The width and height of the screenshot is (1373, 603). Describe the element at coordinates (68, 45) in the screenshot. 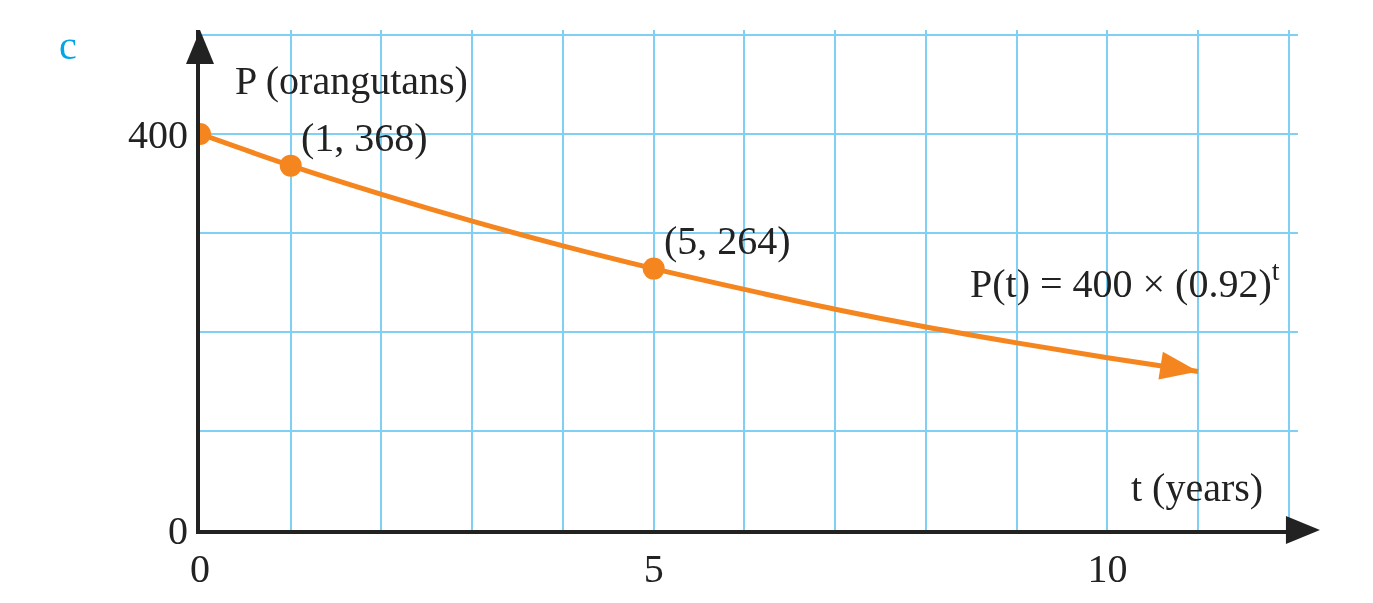

I see `text: c` at that location.